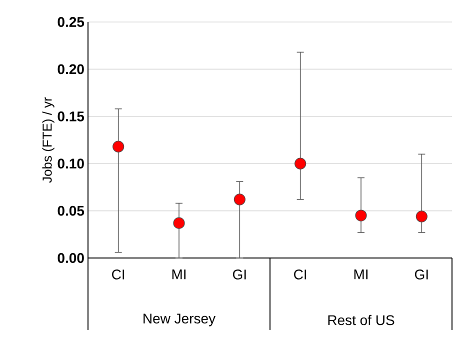 The height and width of the screenshot is (337, 470). Describe the element at coordinates (71, 258) in the screenshot. I see `y-tick-label: 0.00` at that location.